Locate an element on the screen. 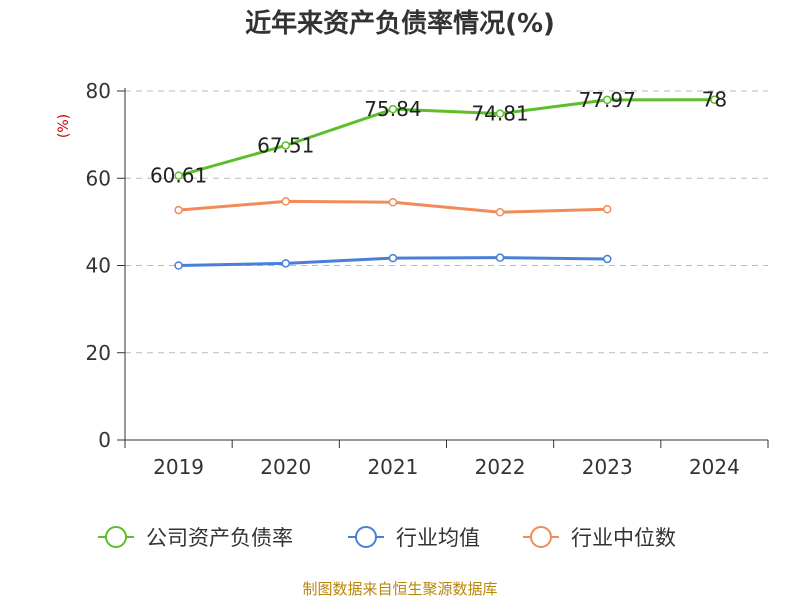 Image resolution: width=800 pixels, height=600 pixels. x-tick-label: 2020 is located at coordinates (285, 467).